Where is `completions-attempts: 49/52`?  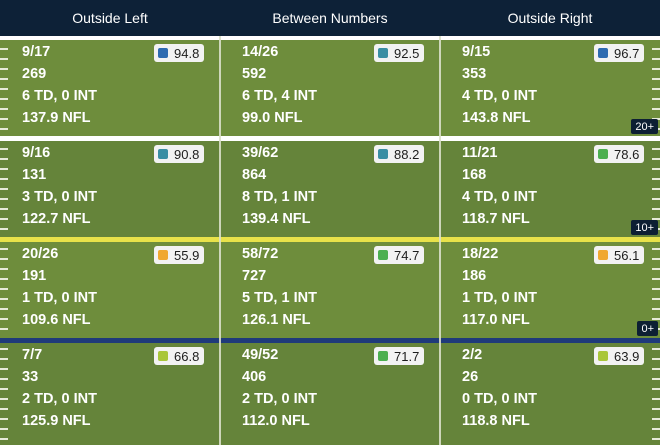
completions-attempts: 49/52 is located at coordinates (260, 355).